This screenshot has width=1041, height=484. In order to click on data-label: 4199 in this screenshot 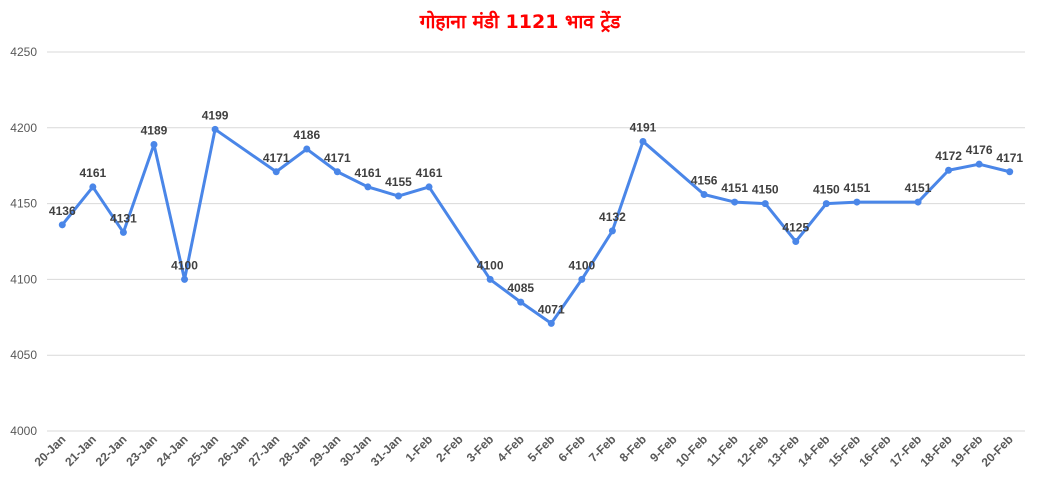, I will do `click(215, 115)`.